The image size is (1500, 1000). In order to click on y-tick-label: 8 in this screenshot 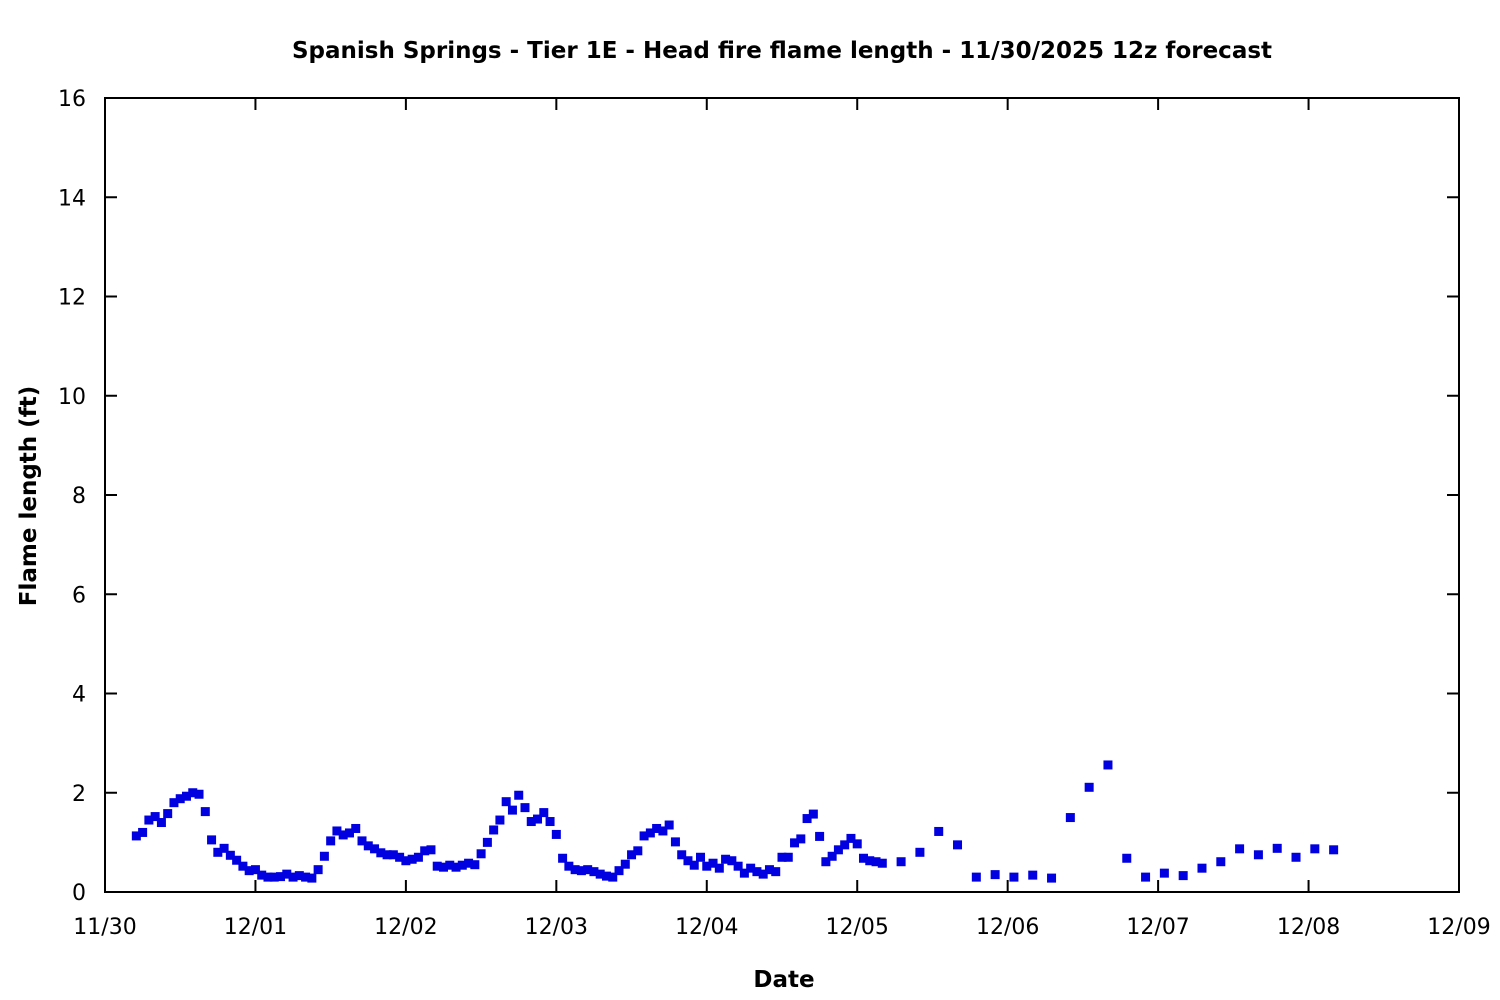, I will do `click(79, 496)`.